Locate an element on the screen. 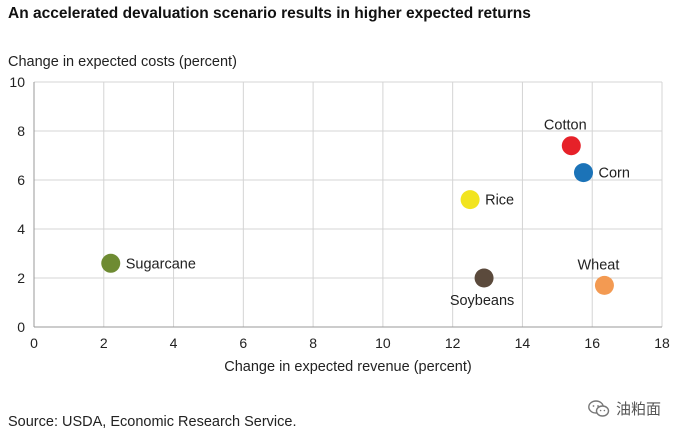  point-label-rice: Rice is located at coordinates (499, 201).